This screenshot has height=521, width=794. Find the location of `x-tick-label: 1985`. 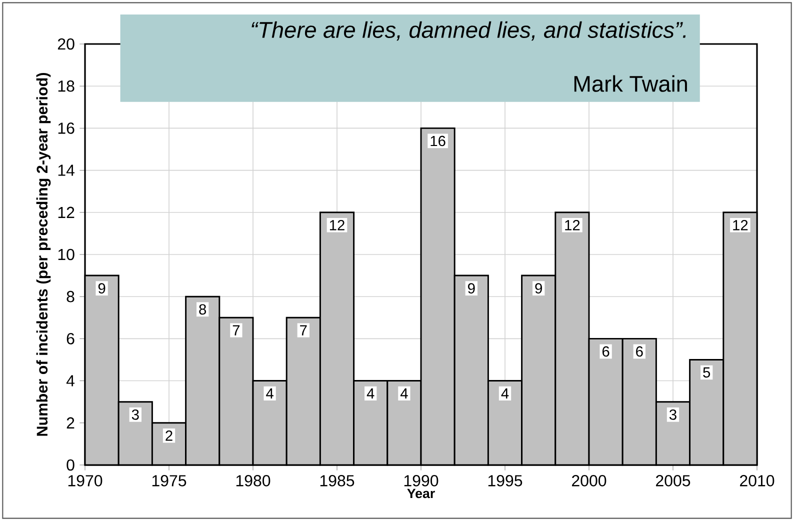

x-tick-label: 1985 is located at coordinates (337, 480).